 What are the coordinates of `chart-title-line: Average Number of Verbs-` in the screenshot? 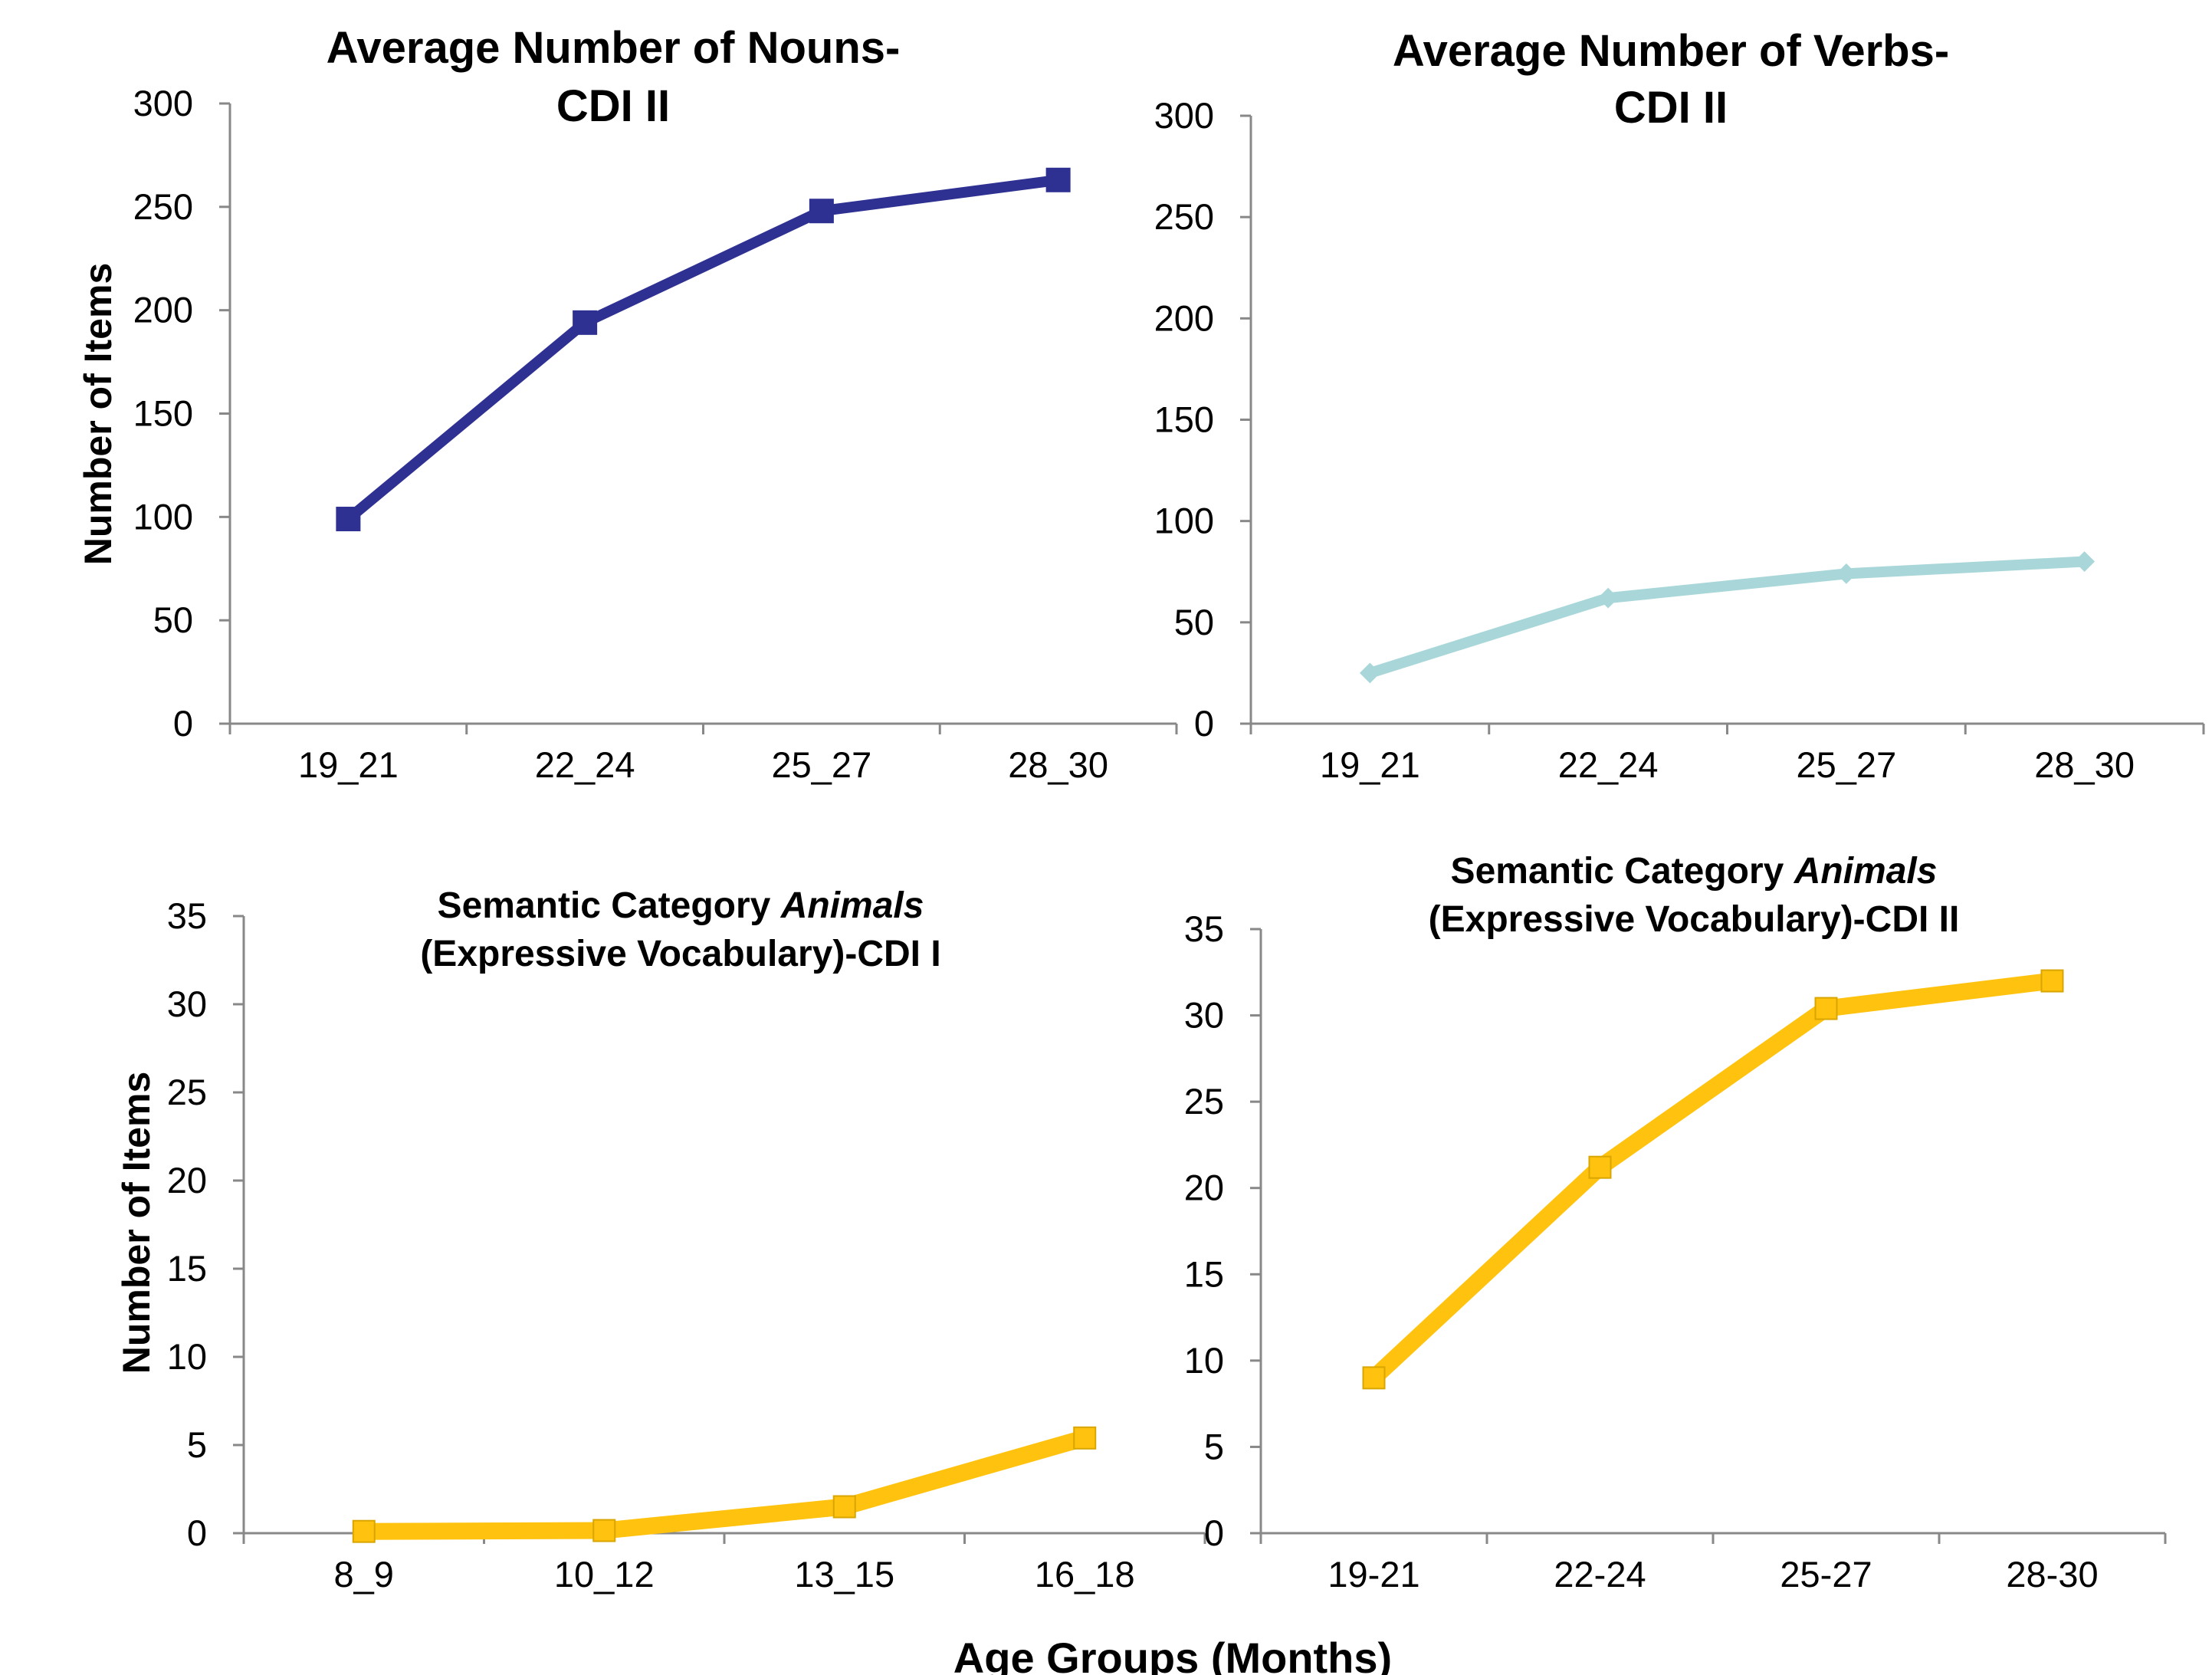 It's located at (1671, 51).